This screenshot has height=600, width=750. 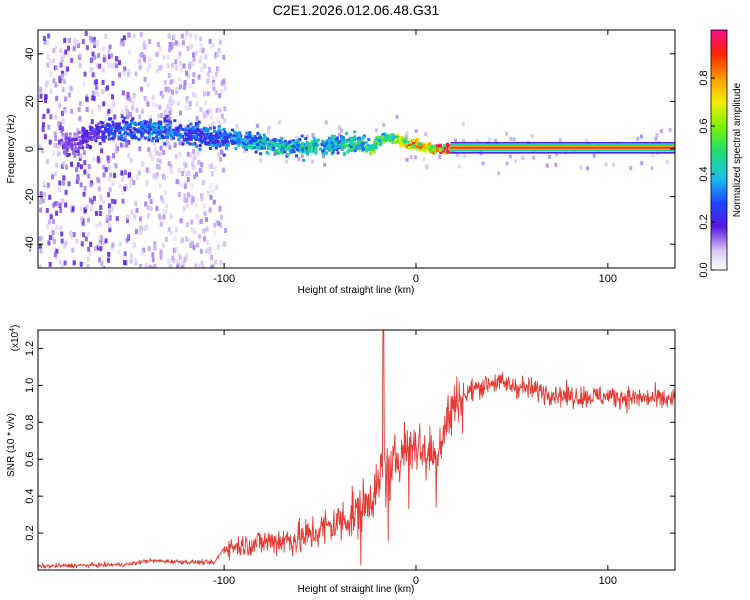 I want to click on y-tick-label: 1.0, so click(x=30, y=385).